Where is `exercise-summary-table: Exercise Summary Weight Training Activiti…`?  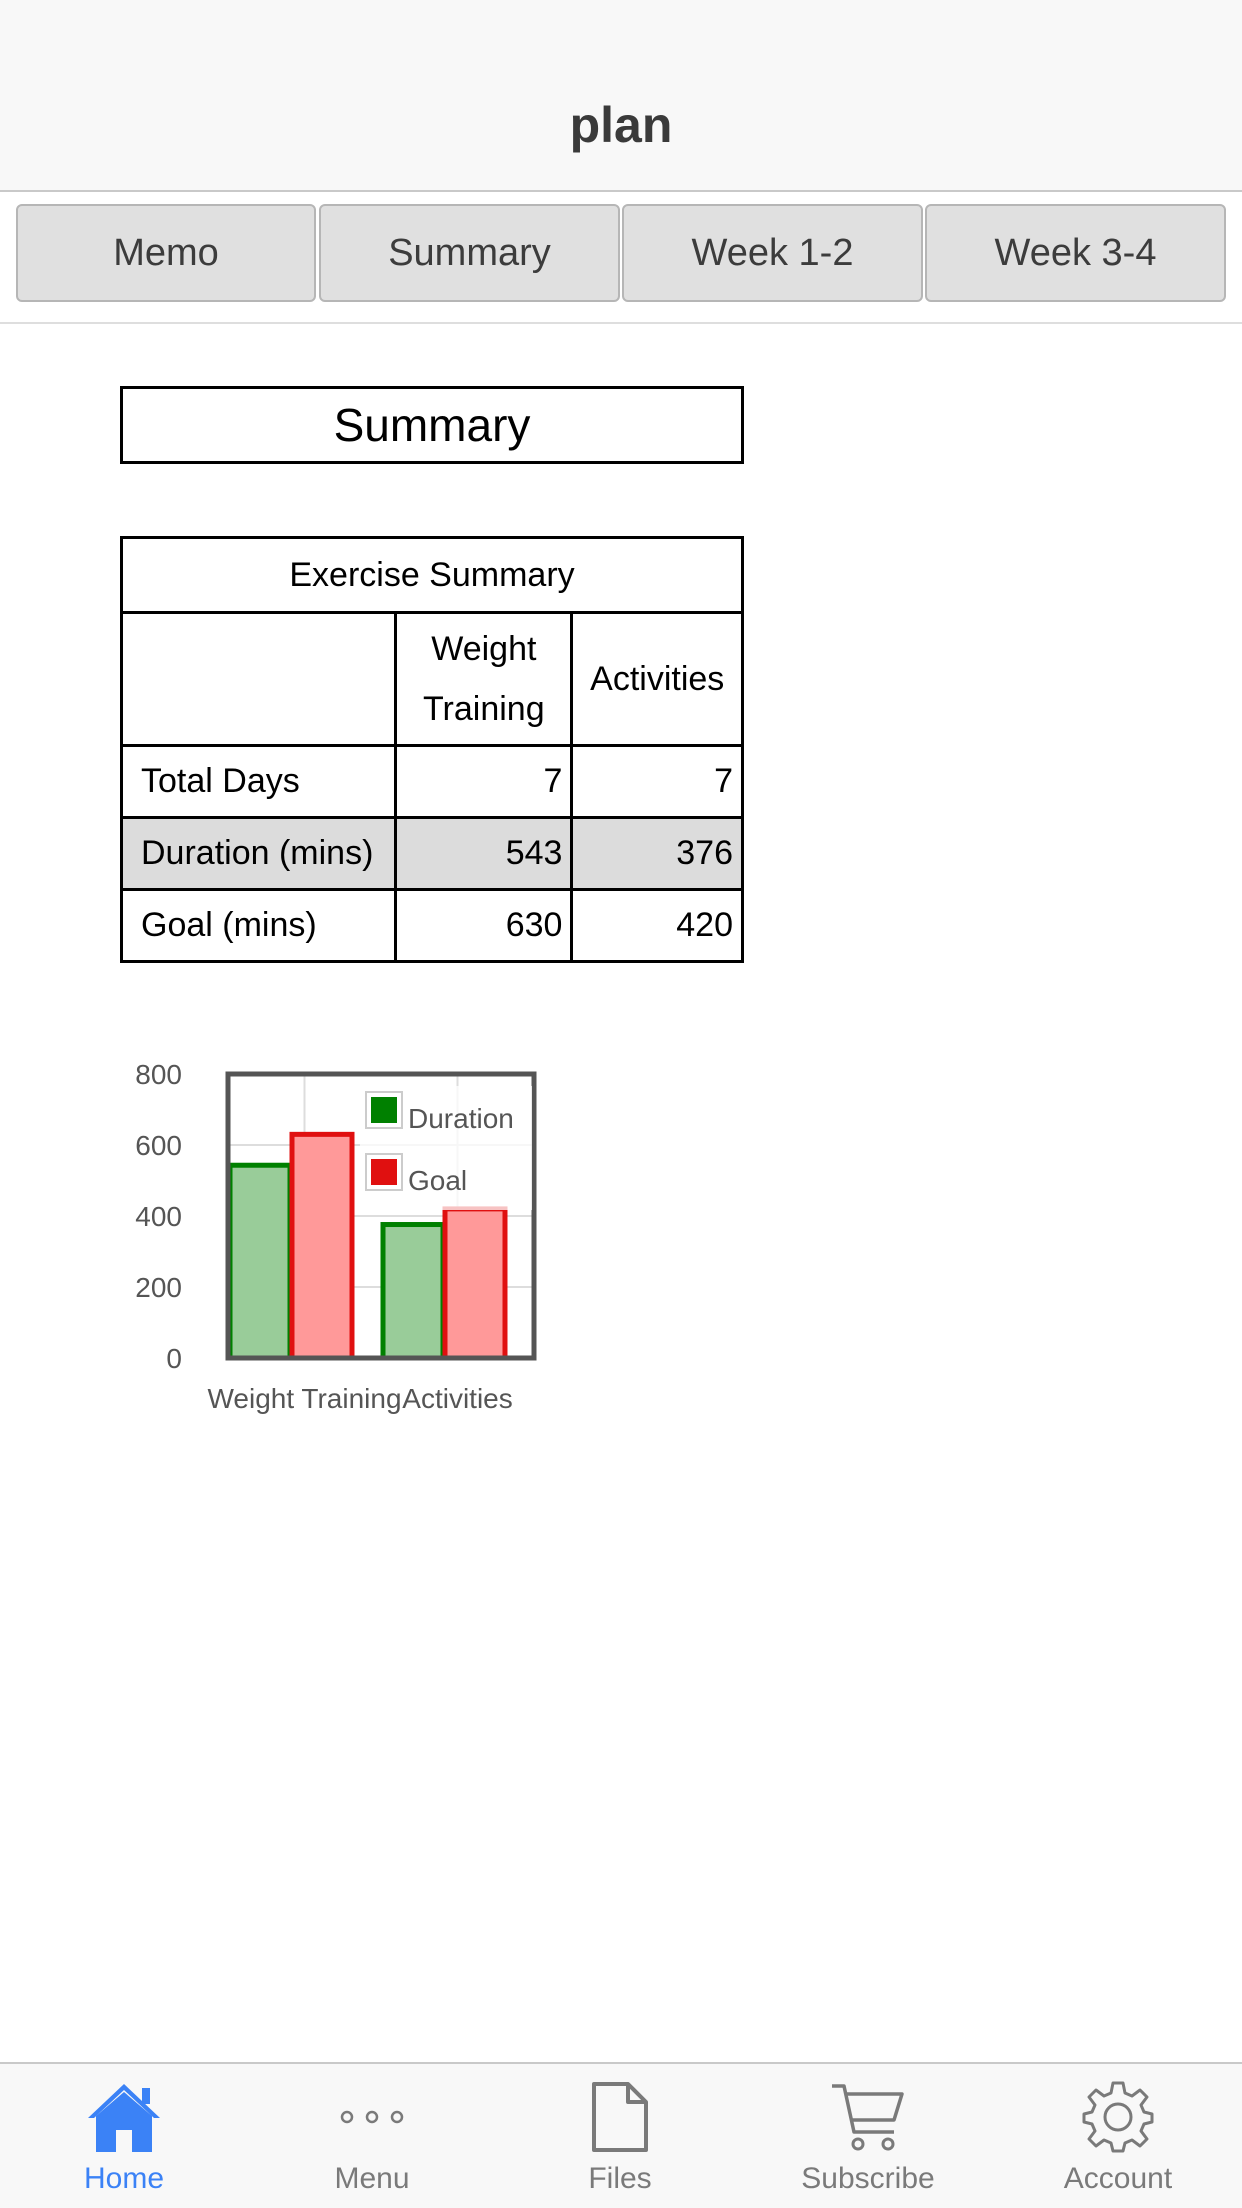 exercise-summary-table: Exercise Summary Weight Training Activiti… is located at coordinates (431, 749).